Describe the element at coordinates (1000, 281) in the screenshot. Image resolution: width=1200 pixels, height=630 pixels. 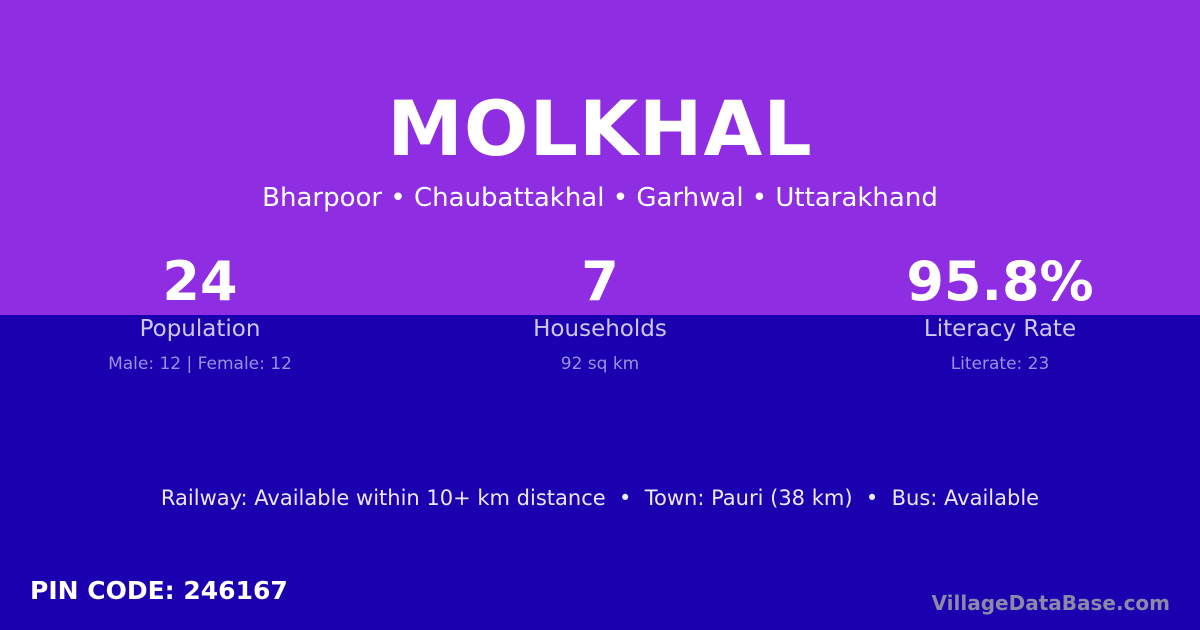
I see `stat-value: 95.8%` at that location.